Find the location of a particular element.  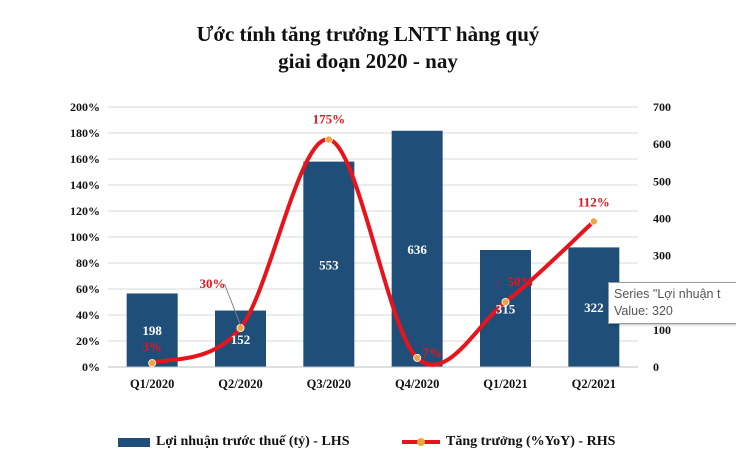

line-data-label: 175% is located at coordinates (329, 119).